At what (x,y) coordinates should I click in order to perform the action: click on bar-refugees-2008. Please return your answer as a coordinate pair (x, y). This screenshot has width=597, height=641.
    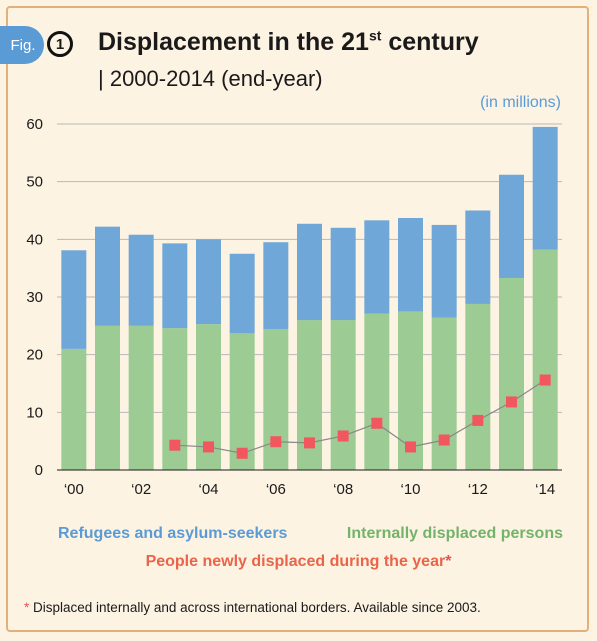
    Looking at the image, I should click on (343, 274).